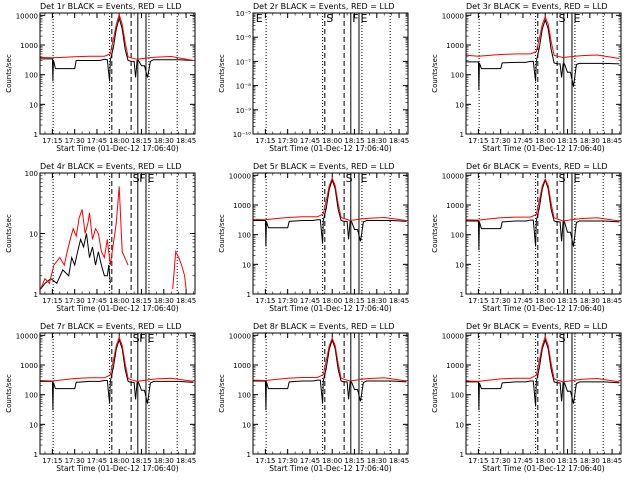 The width and height of the screenshot is (640, 480). Describe the element at coordinates (537, 326) in the screenshot. I see `panel-title: Det 9r BLACK = Events, RED = LLD` at that location.